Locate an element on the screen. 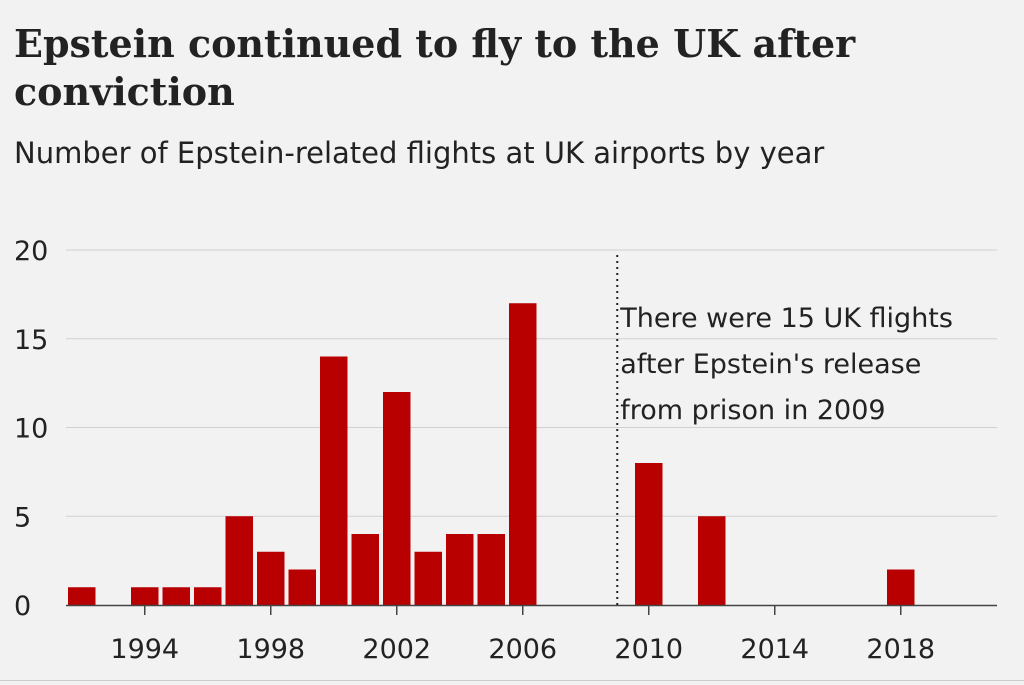  annotation-line: after Epstein's release is located at coordinates (770, 364).